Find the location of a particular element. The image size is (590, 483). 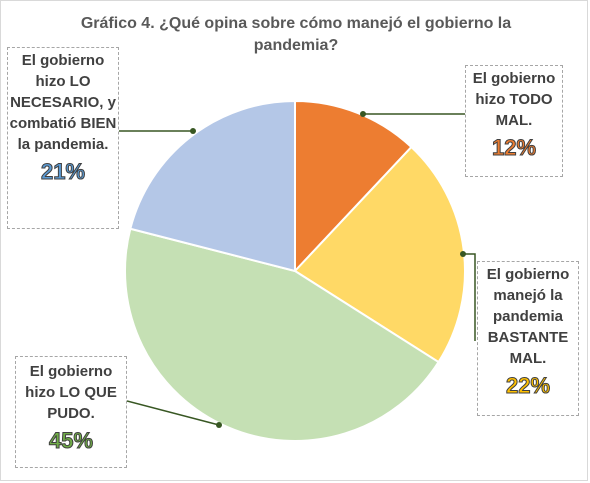

callout-lo-que-pudo-label: El gobierno hizo LO QUE PUDO. is located at coordinates (71, 392).